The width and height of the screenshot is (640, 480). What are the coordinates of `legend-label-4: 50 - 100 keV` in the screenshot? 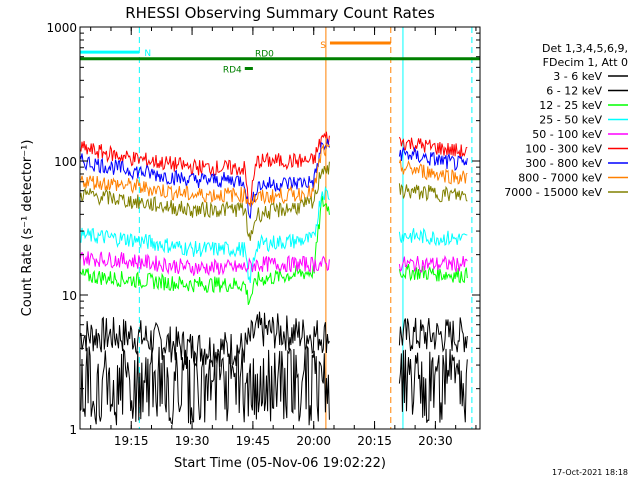 It's located at (567, 134).